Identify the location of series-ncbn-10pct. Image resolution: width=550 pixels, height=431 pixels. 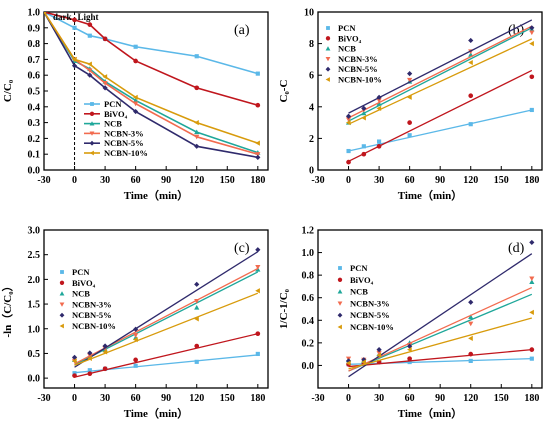
(152, 79).